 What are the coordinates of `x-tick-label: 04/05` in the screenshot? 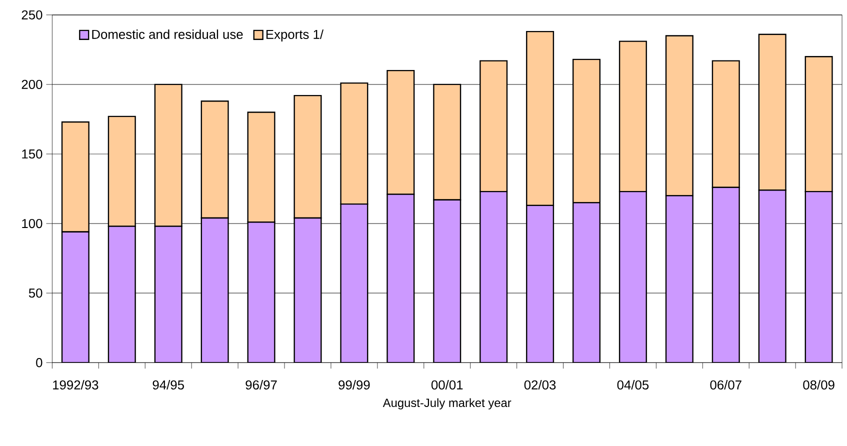 It's located at (633, 385).